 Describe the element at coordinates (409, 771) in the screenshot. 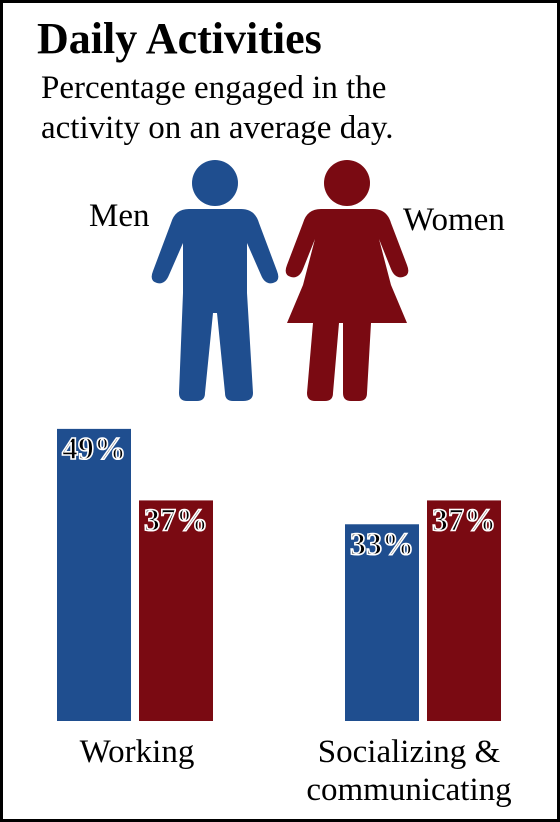

I see `category-label-socializing: Socializing & communicating` at that location.